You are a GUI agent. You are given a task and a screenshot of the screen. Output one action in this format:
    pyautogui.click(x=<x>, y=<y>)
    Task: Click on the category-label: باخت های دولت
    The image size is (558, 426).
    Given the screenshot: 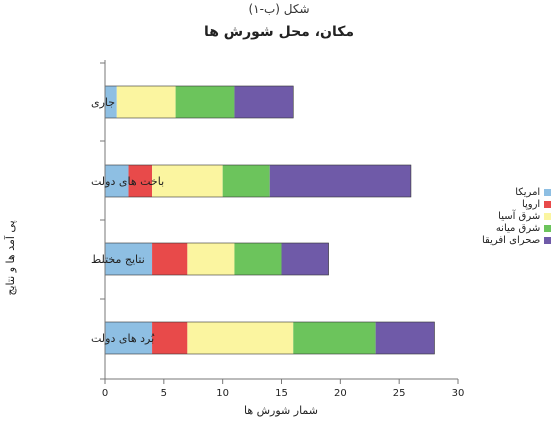 What is the action you would take?
    pyautogui.click(x=127, y=181)
    